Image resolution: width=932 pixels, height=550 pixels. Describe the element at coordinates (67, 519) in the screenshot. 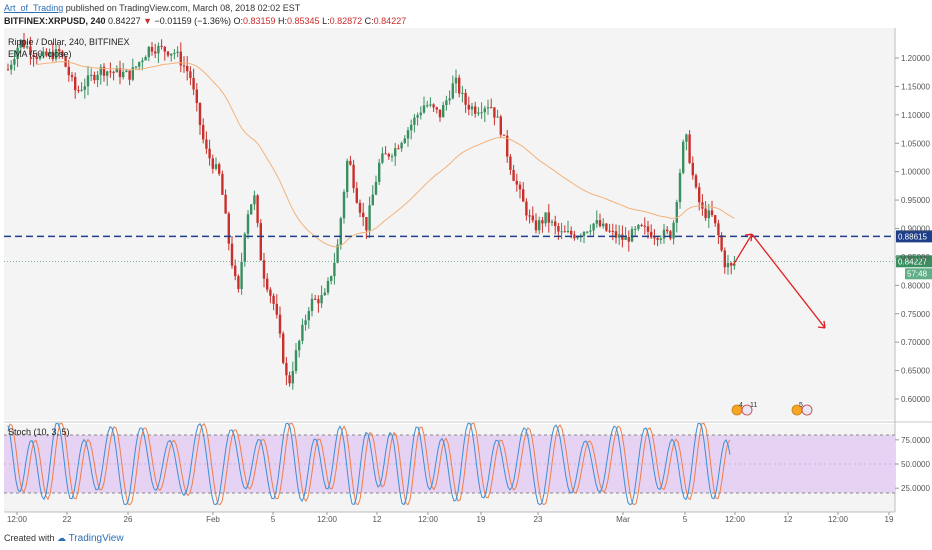

I see `time-tick-label: 22` at that location.